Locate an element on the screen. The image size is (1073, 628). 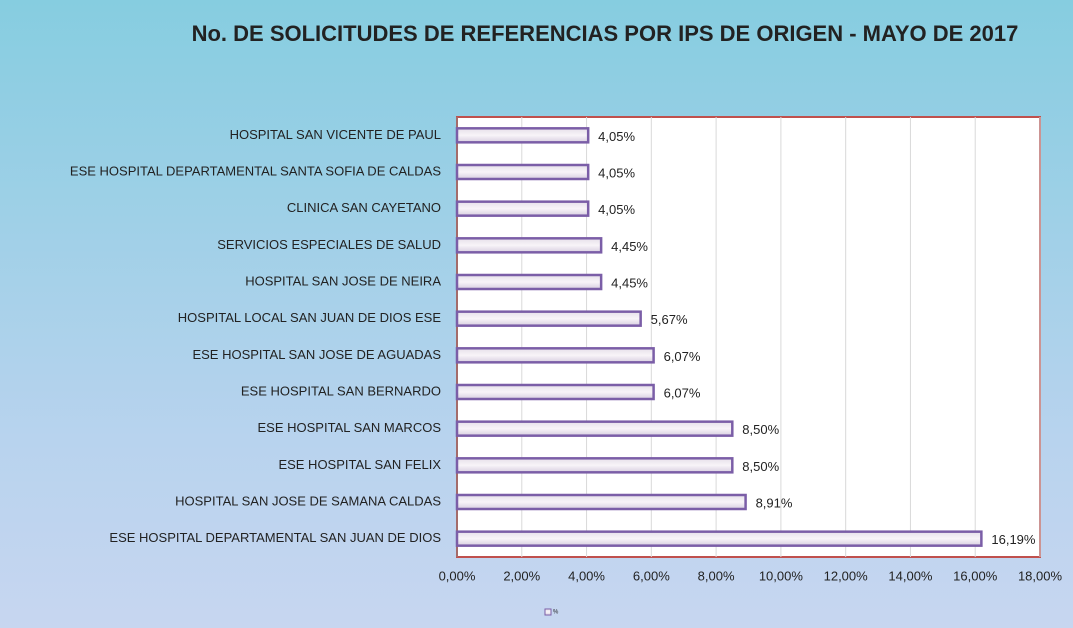
x-tick-label: 18,00% is located at coordinates (1040, 575).